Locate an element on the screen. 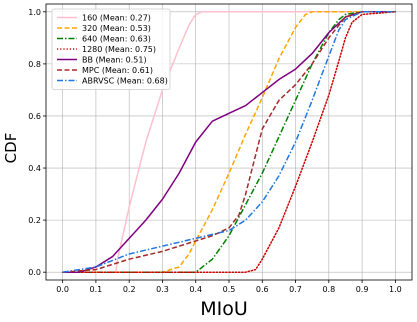 Image resolution: width=417 pixels, height=322 pixels. x-tick-label: 0.7 is located at coordinates (295, 289).